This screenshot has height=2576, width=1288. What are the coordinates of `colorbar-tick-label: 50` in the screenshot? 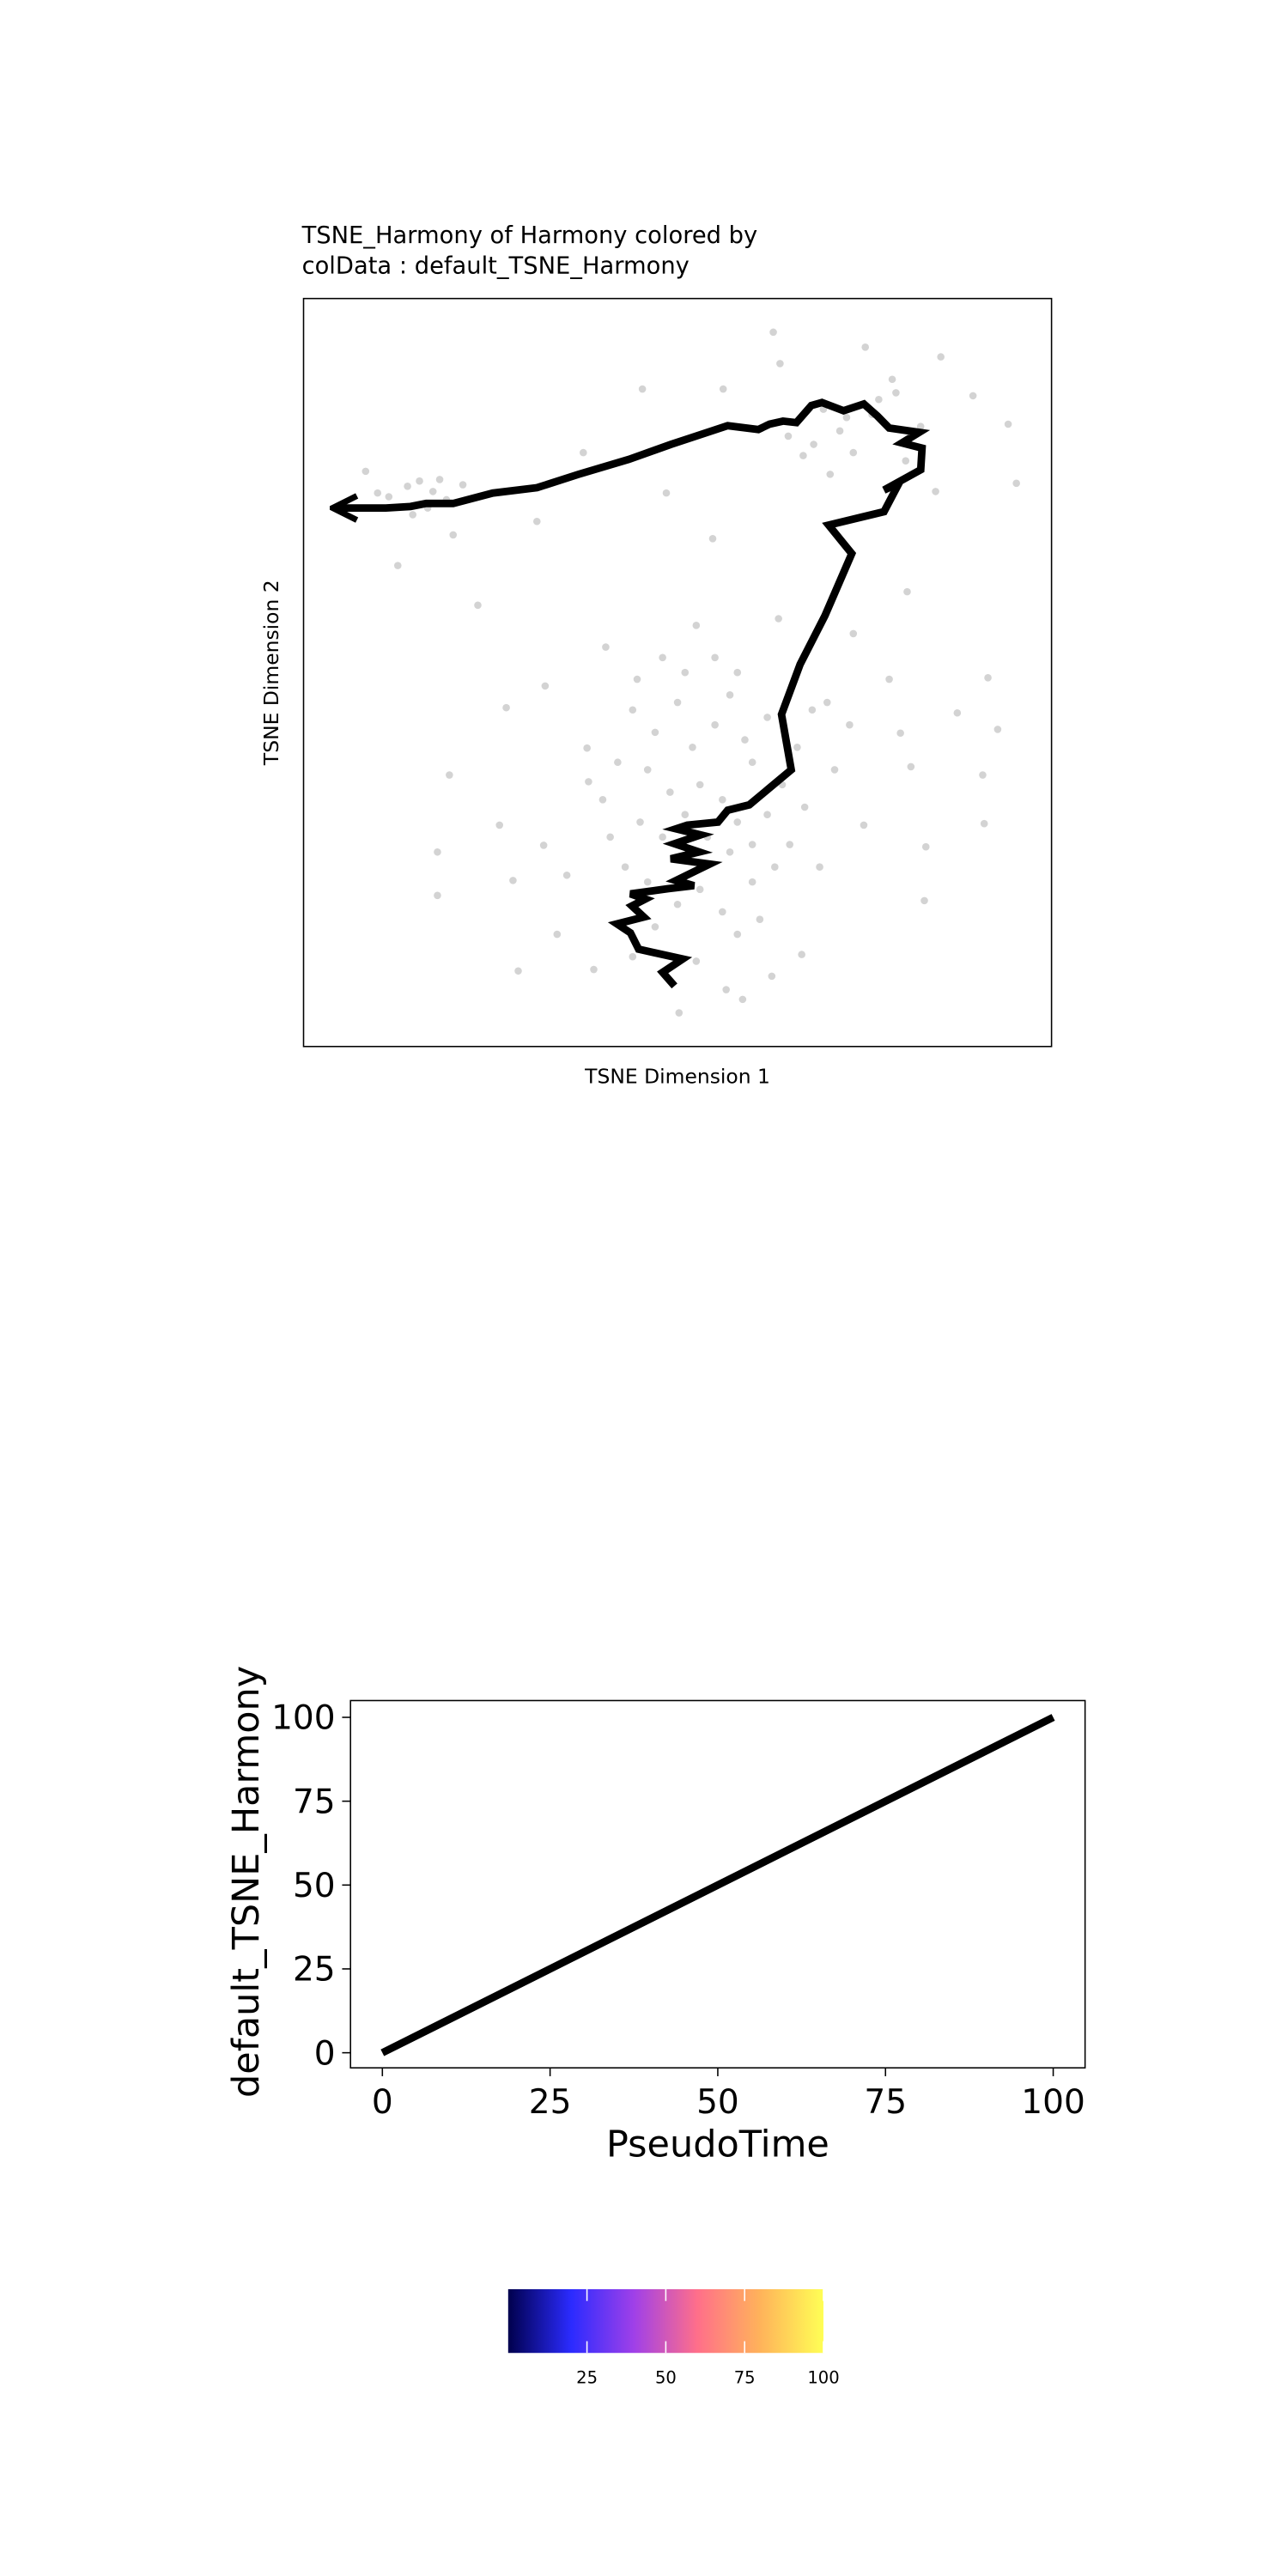 It's located at (666, 2377).